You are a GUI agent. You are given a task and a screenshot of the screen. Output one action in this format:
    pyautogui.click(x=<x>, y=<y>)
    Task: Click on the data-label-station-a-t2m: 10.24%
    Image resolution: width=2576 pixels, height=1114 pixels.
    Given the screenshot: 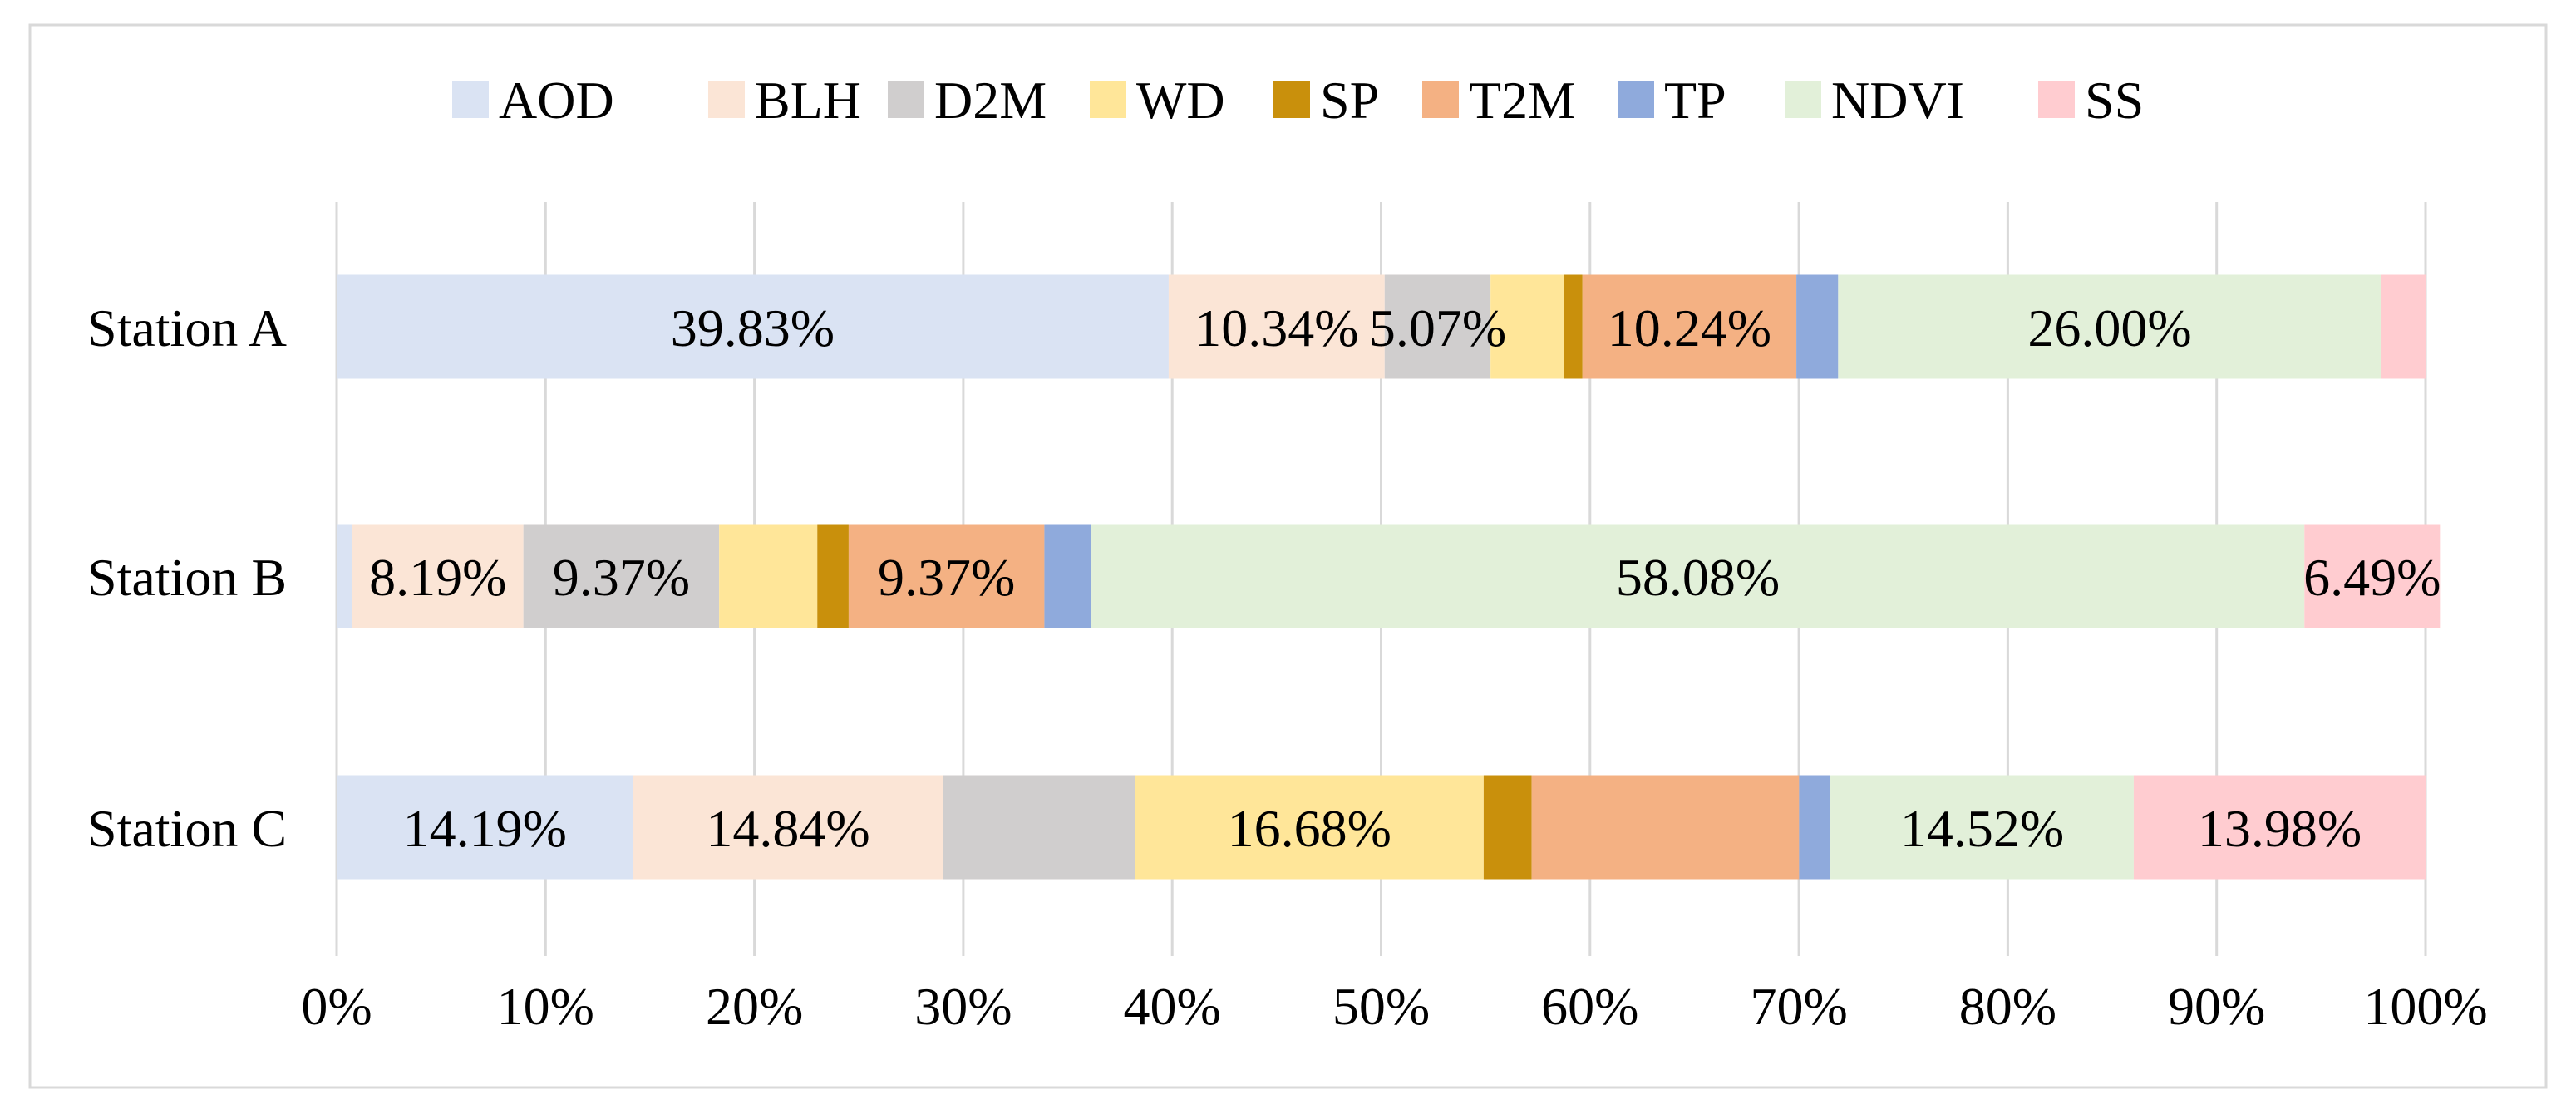 What is the action you would take?
    pyautogui.click(x=1689, y=327)
    